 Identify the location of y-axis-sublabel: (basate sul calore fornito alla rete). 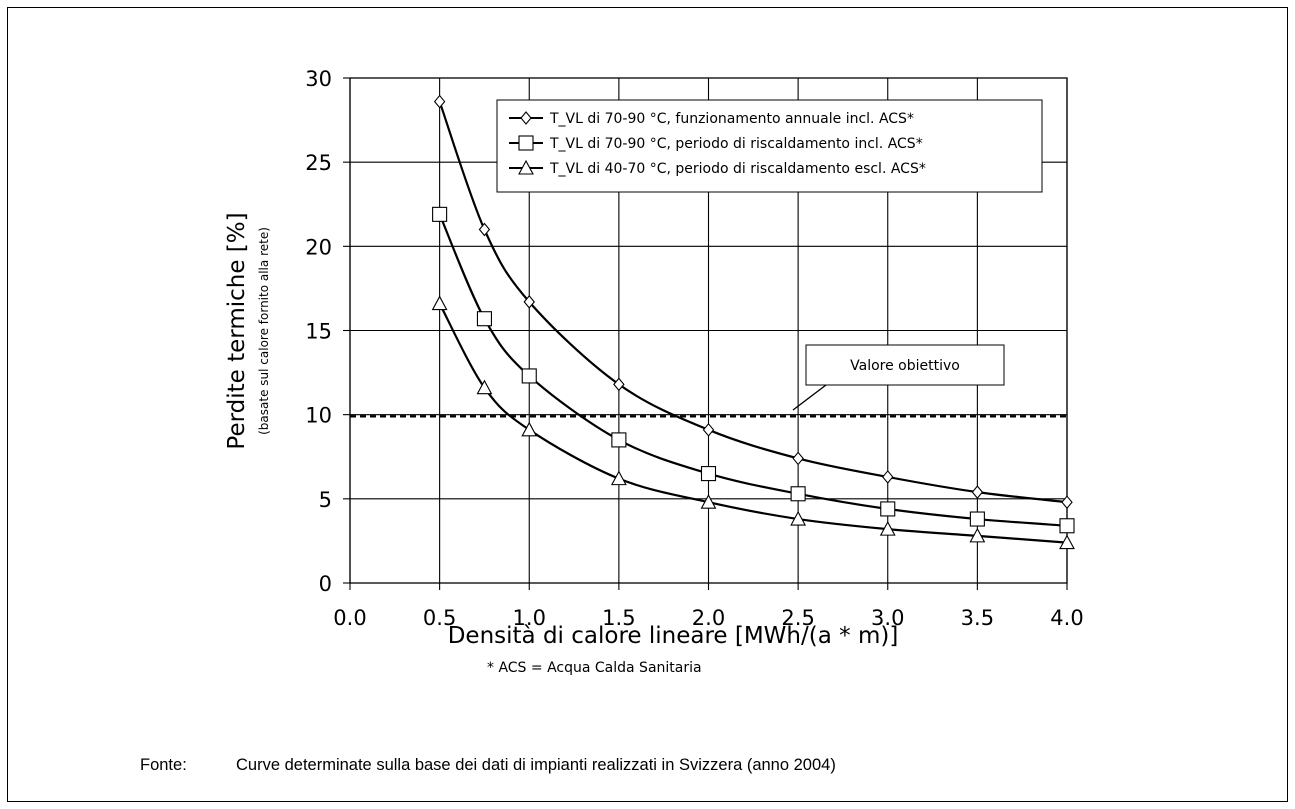
(264, 331).